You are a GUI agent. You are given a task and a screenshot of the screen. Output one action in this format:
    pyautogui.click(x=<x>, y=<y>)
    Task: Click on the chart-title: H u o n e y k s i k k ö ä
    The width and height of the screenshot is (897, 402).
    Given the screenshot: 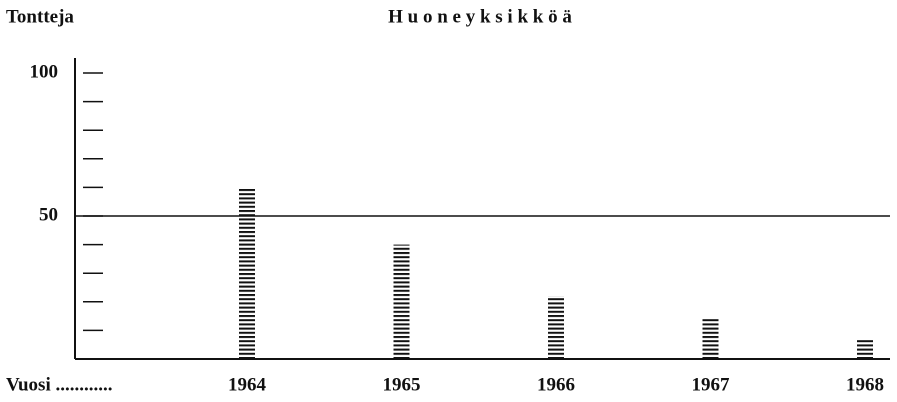 What is the action you would take?
    pyautogui.click(x=480, y=16)
    